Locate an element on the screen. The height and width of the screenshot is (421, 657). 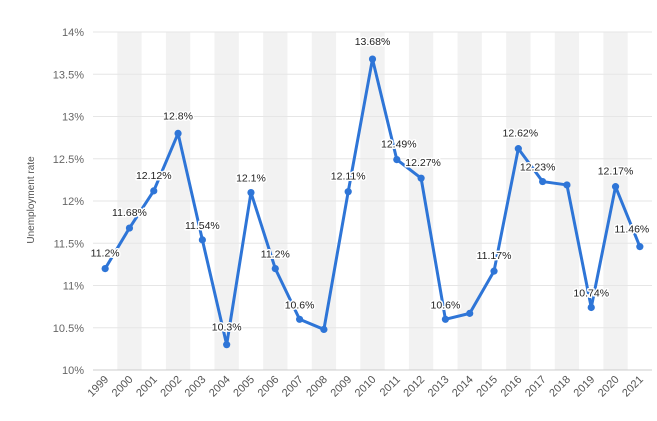
data-label-2006: 11.2% is located at coordinates (275, 255).